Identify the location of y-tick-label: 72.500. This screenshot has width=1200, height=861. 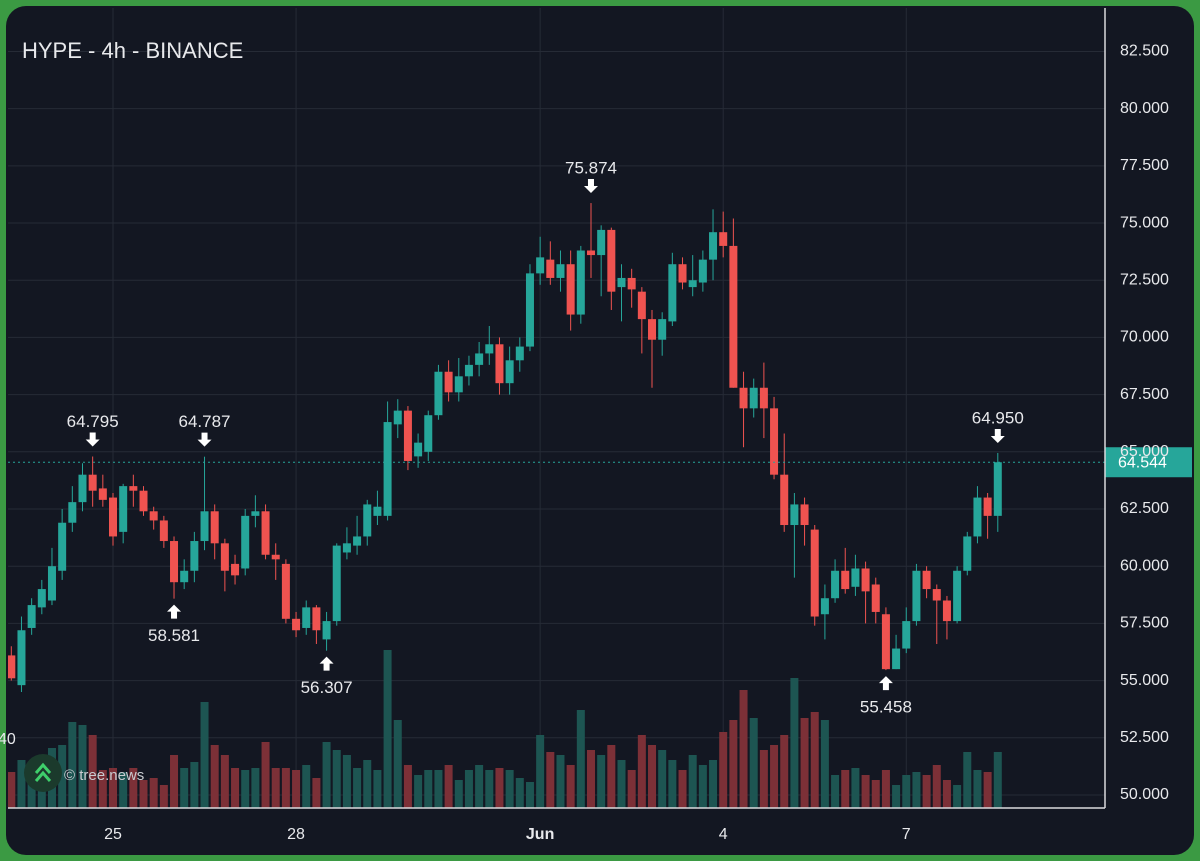
(1144, 279).